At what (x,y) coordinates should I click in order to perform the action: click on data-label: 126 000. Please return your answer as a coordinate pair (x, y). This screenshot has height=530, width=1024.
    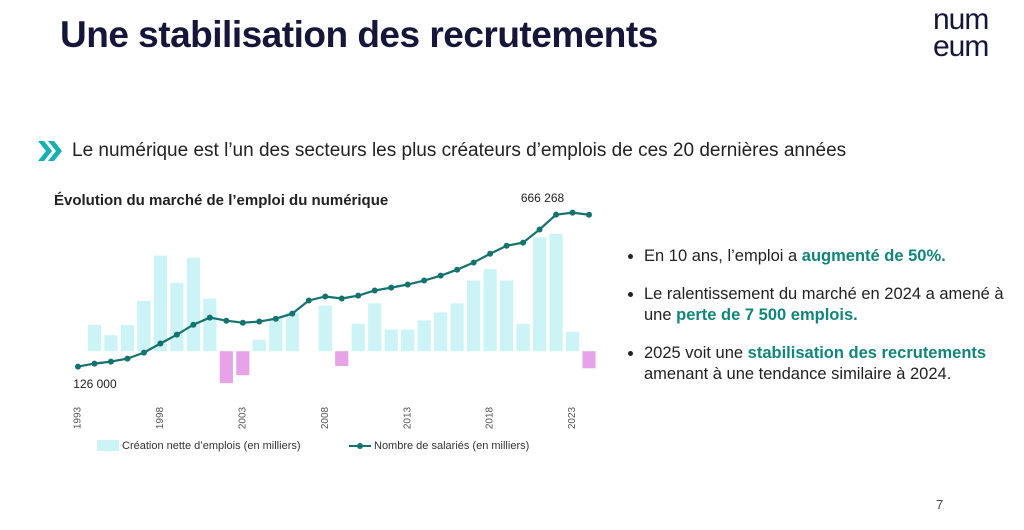
    Looking at the image, I should click on (95, 384).